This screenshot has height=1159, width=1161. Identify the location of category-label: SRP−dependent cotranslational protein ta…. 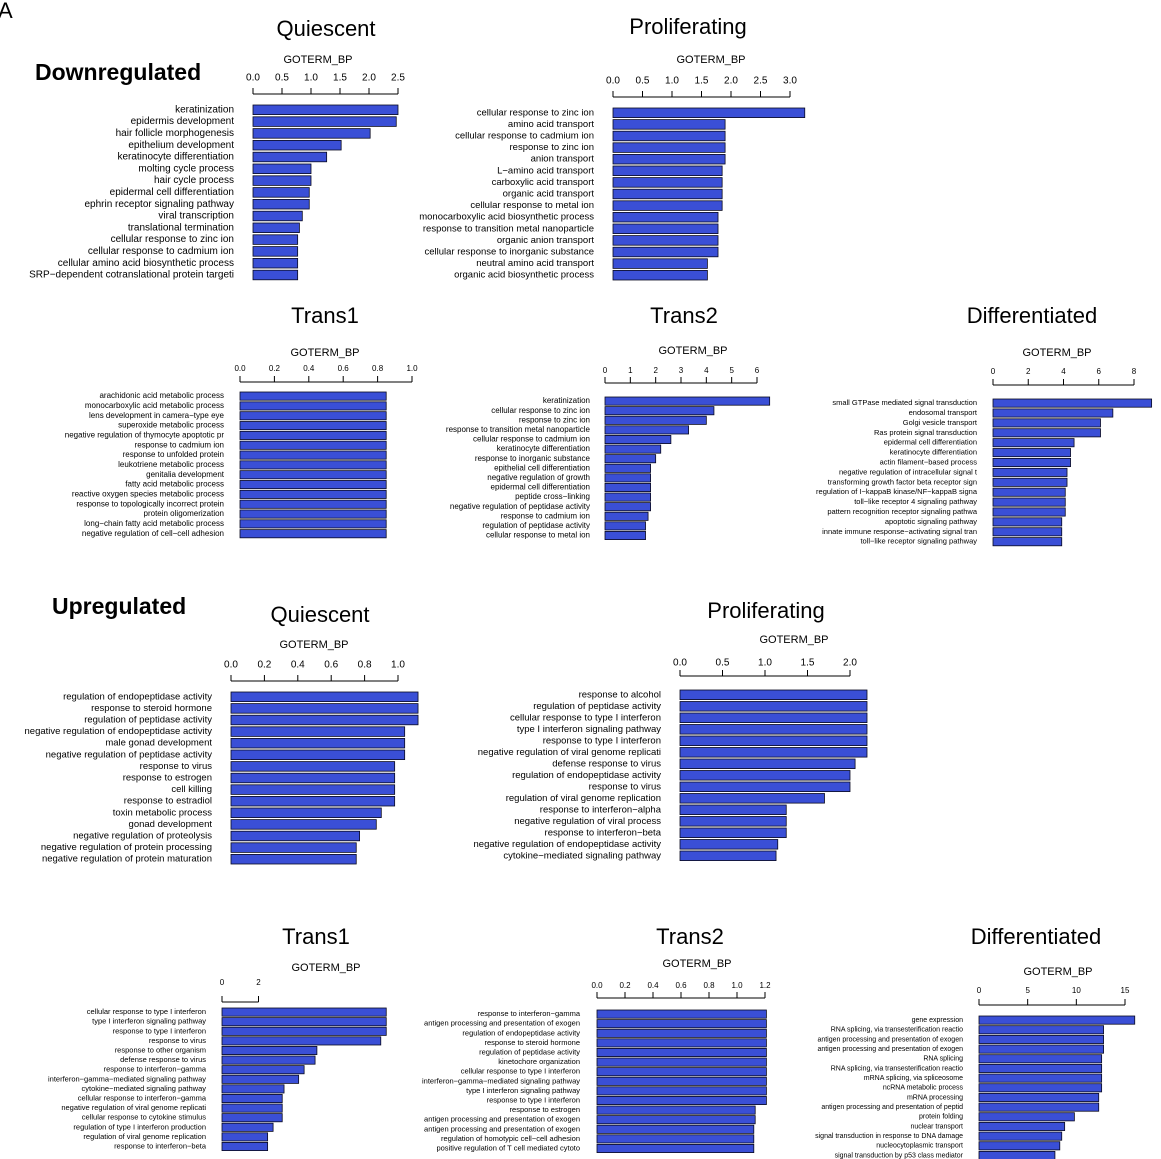
(131, 275).